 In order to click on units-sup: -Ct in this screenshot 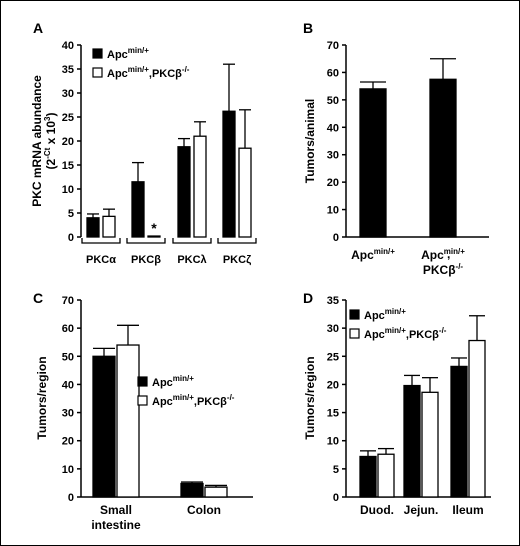, I will do `click(47, 152)`.